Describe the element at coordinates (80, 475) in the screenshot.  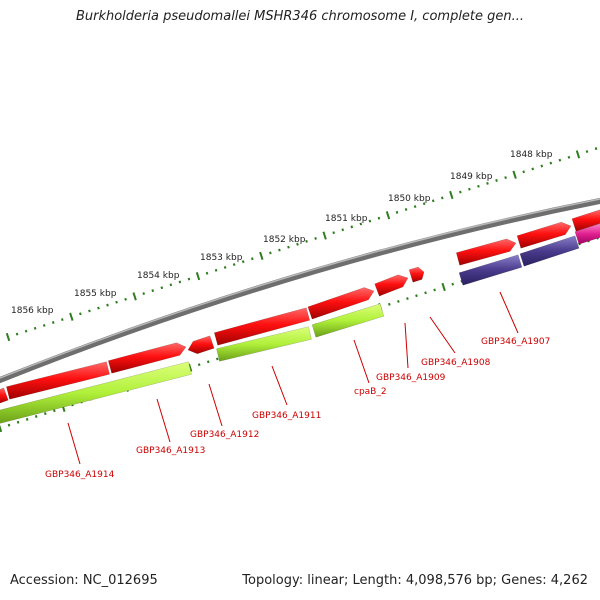
I see `gene-label: GBP346_A1914` at that location.